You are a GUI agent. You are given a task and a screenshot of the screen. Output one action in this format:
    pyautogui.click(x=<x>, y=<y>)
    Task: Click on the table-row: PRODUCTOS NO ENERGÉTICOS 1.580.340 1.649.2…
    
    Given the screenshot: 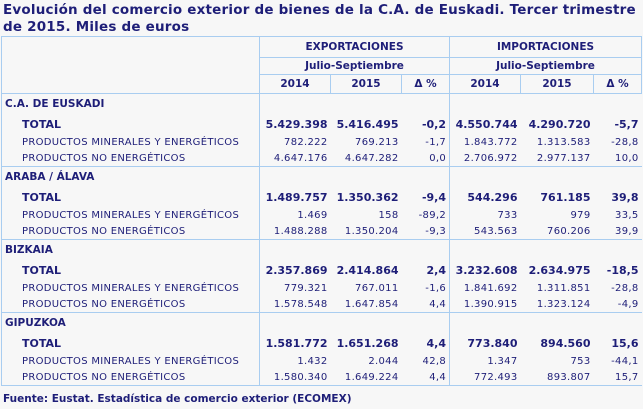 What is the action you would take?
    pyautogui.click(x=321, y=377)
    